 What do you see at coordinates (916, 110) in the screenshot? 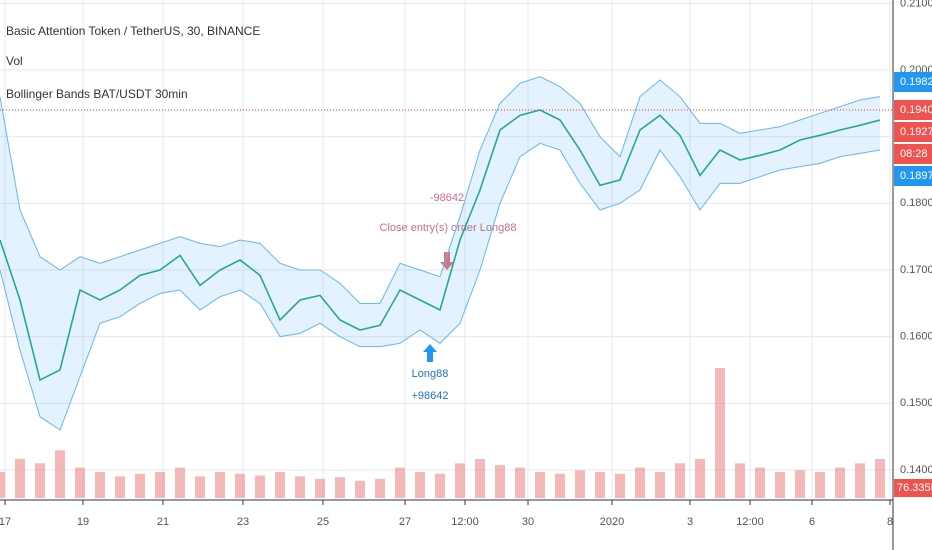
I see `price-flag-label: 0.1940` at bounding box center [916, 110].